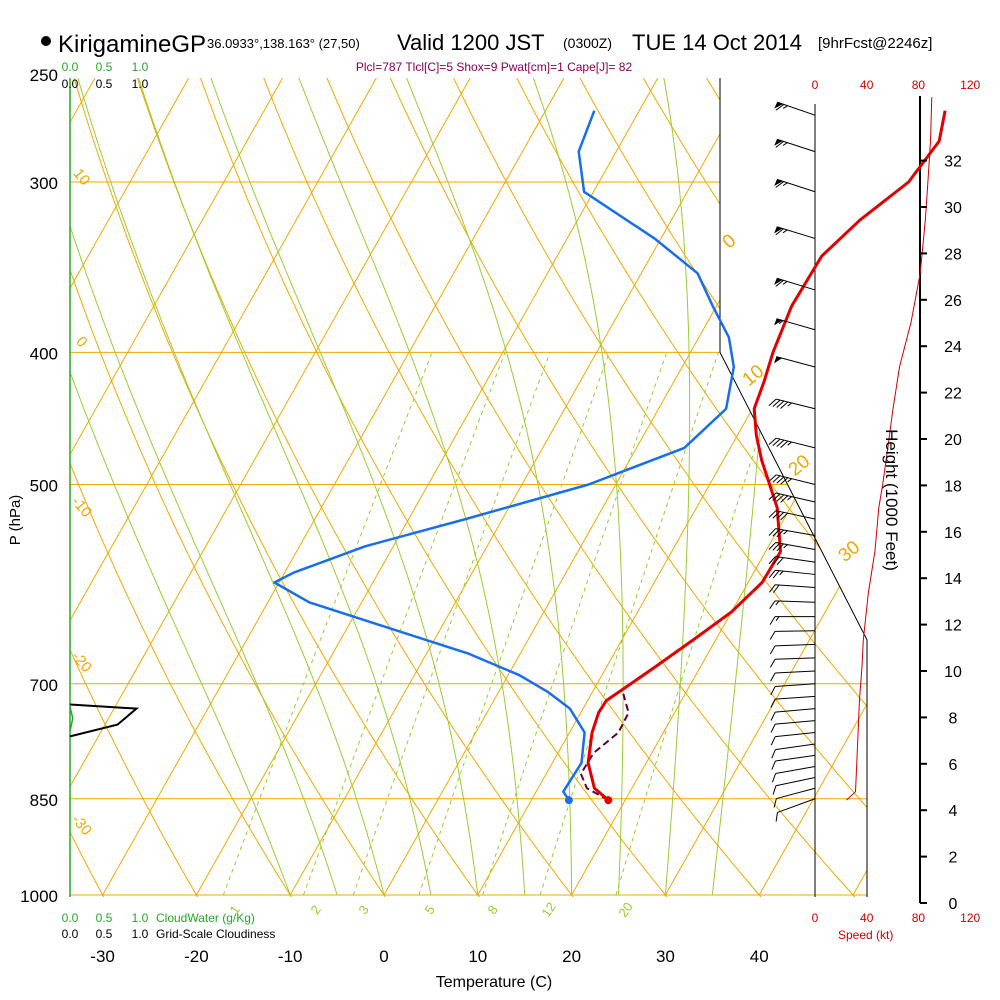 The height and width of the screenshot is (1000, 1000). I want to click on wind-barbs, so click(792, 461).